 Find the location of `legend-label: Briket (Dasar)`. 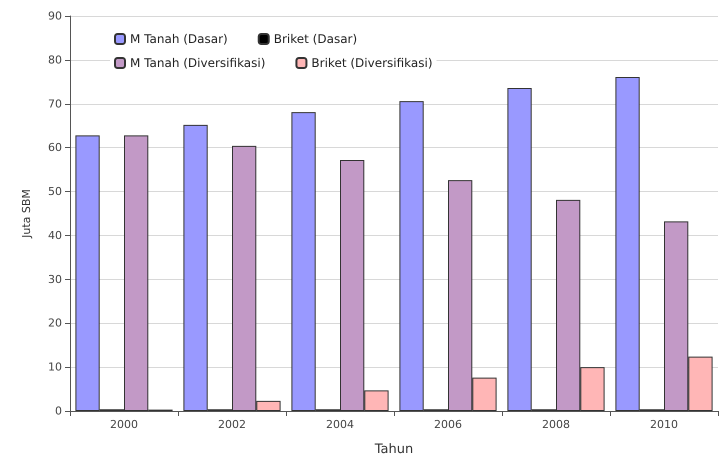

legend-label: Briket (Dasar) is located at coordinates (316, 39).